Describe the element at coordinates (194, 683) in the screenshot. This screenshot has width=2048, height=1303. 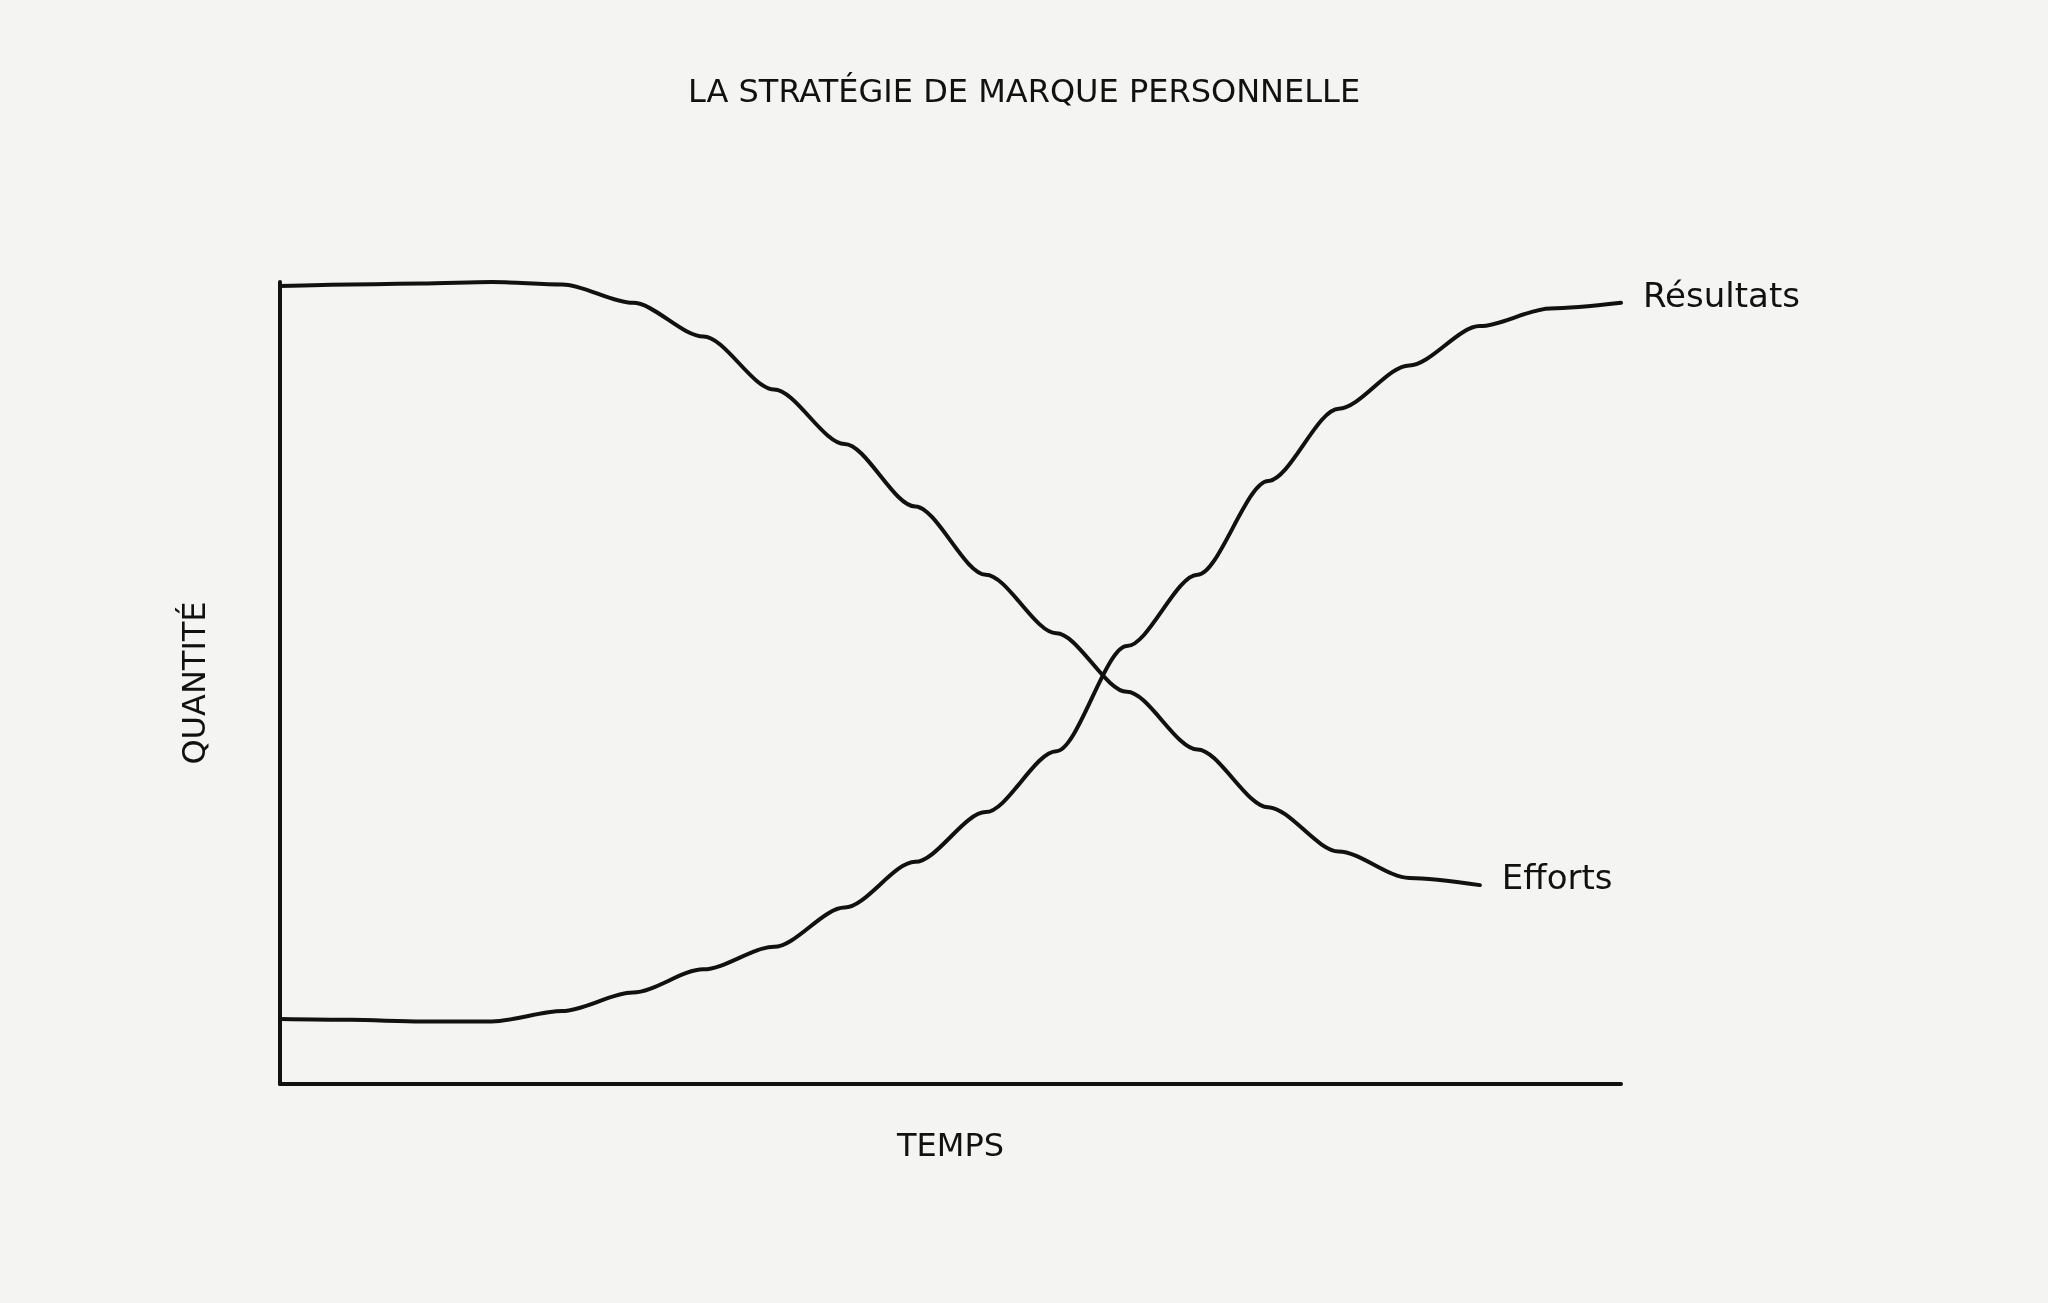
I see `y-axis-title: QUANTITÉ` at that location.